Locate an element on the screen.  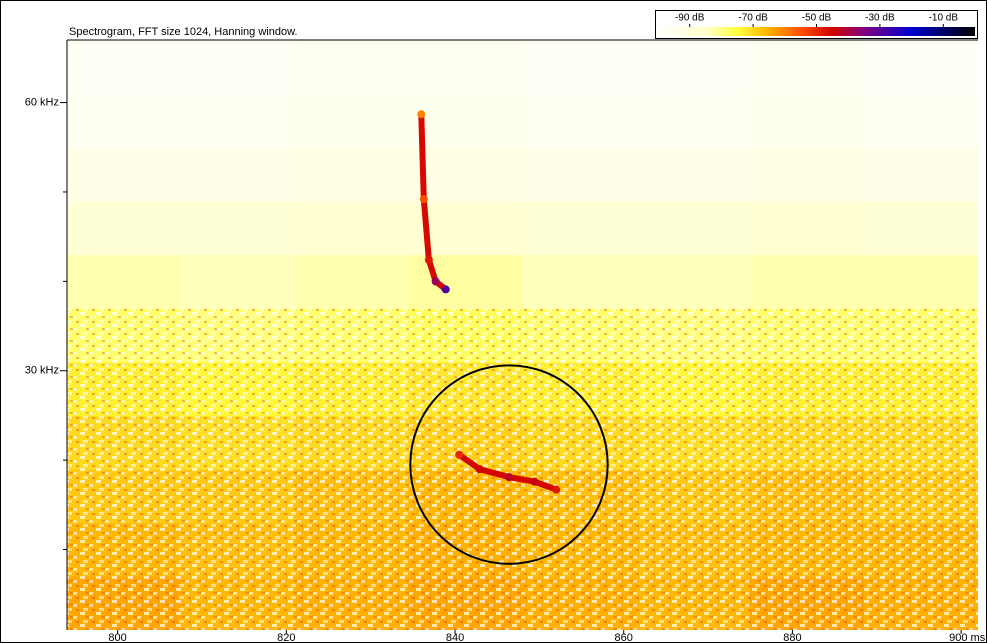
x-tick-label: 800 is located at coordinates (117, 637).